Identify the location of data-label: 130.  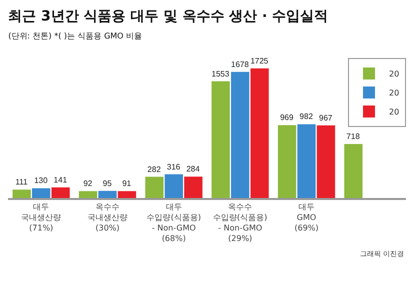
(41, 181).